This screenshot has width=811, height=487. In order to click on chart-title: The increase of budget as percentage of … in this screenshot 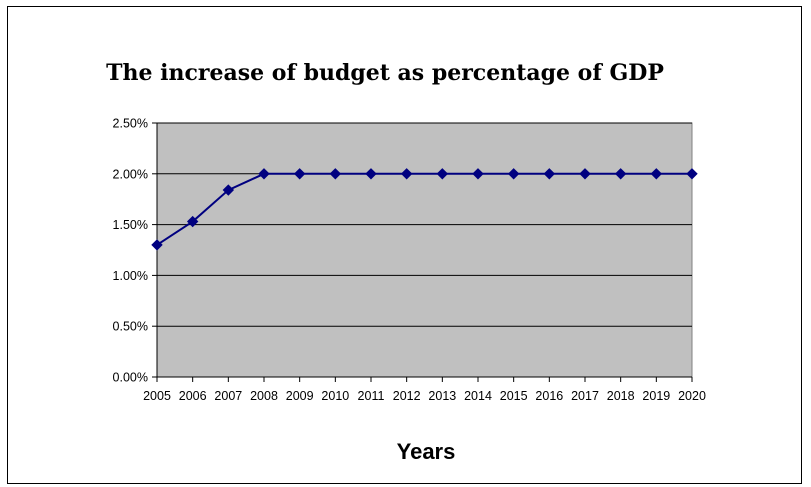, I will do `click(385, 73)`.